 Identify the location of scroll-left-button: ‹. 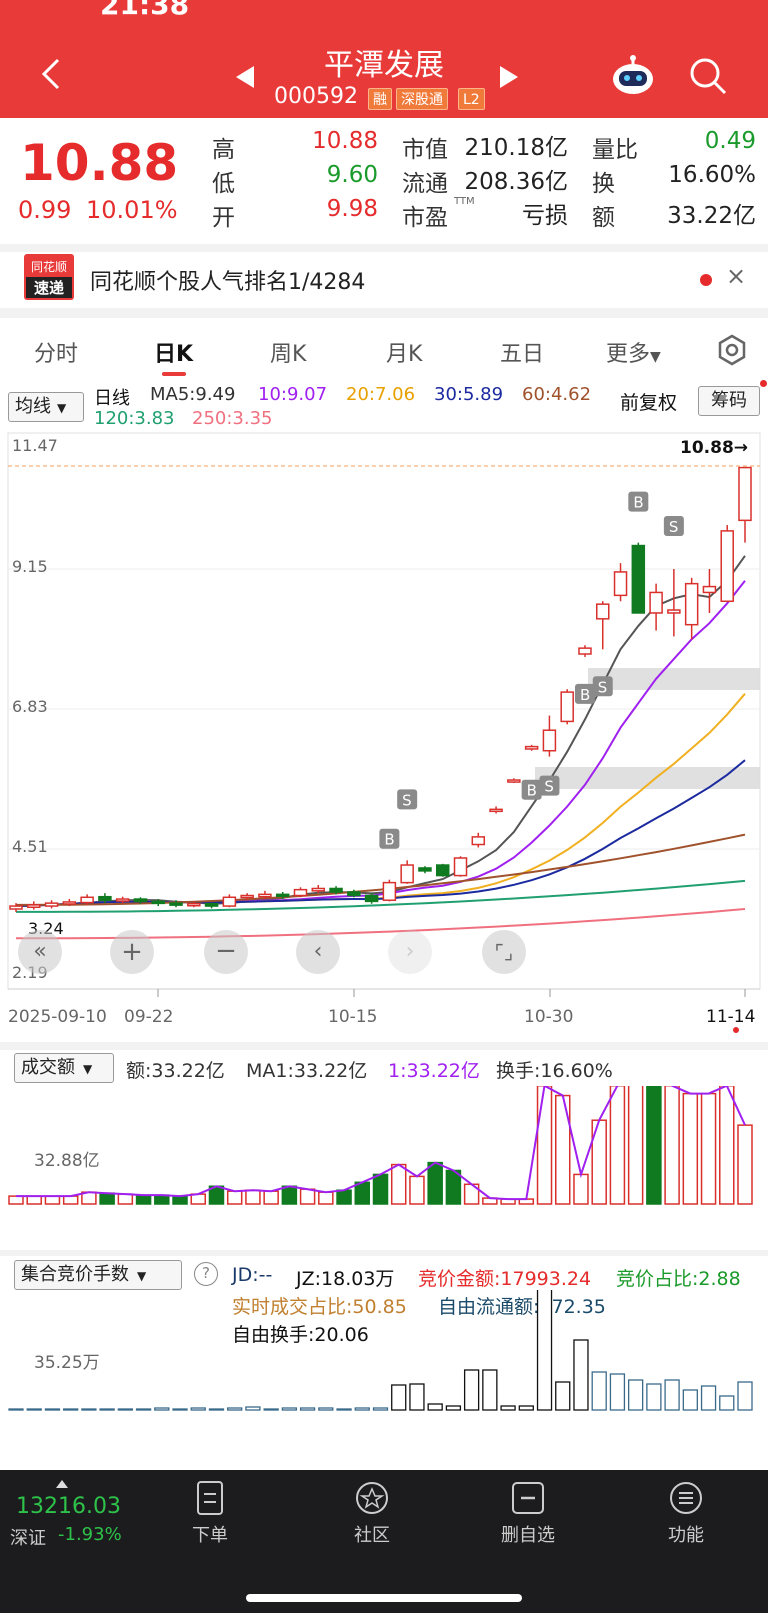
(318, 952).